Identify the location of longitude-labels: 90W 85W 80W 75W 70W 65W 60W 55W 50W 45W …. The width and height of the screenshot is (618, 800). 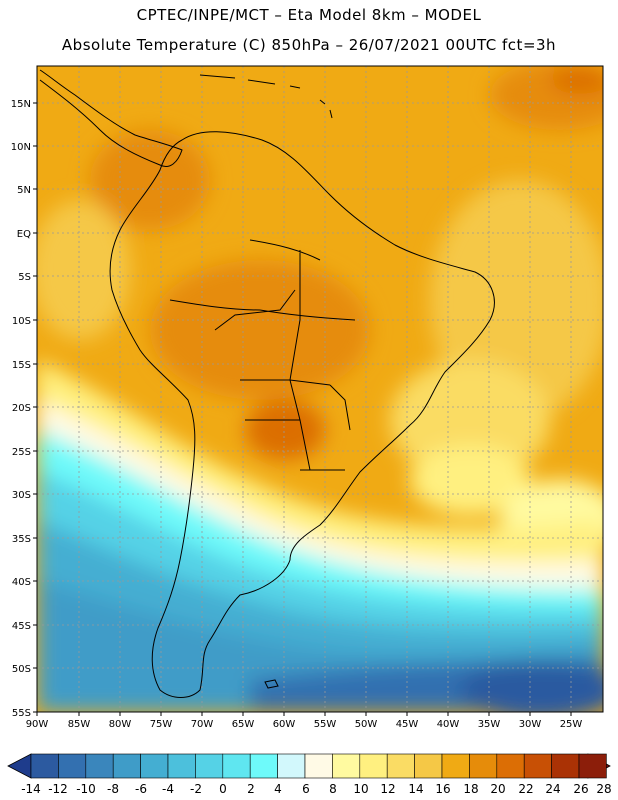
(304, 724).